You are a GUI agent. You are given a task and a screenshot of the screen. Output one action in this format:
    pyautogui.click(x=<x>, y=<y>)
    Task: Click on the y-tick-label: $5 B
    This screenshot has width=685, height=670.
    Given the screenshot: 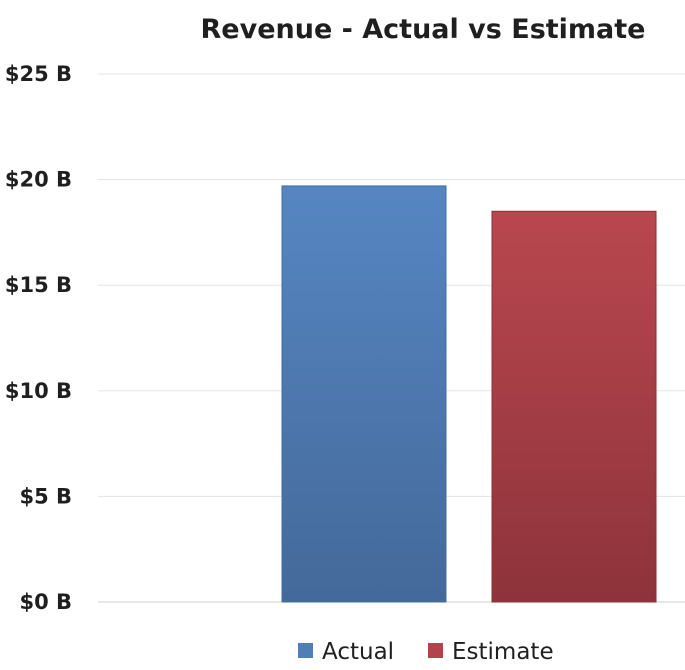 What is the action you would take?
    pyautogui.click(x=45, y=496)
    